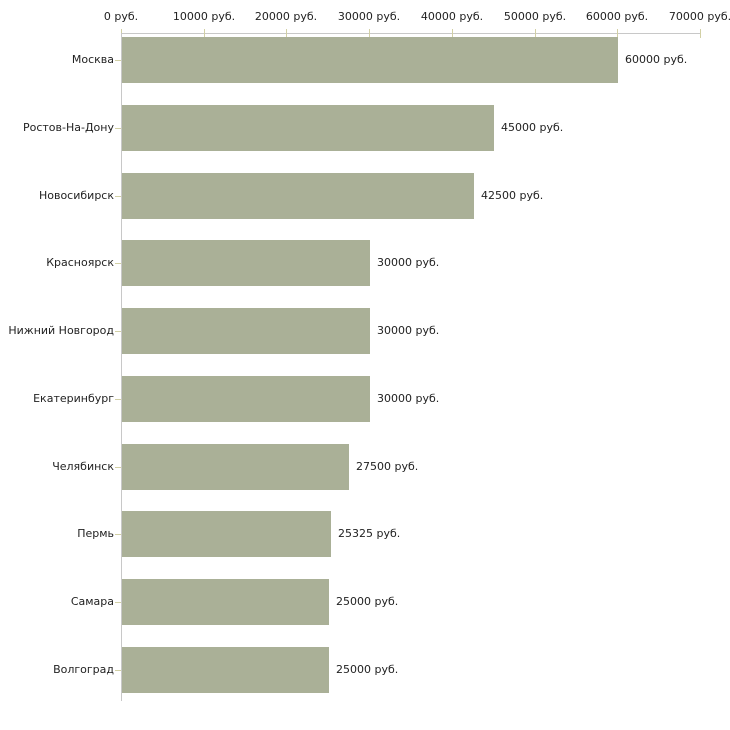 Image resolution: width=730 pixels, height=730 pixels. What do you see at coordinates (387, 466) in the screenshot?
I see `value-label: 27500 руб.` at bounding box center [387, 466].